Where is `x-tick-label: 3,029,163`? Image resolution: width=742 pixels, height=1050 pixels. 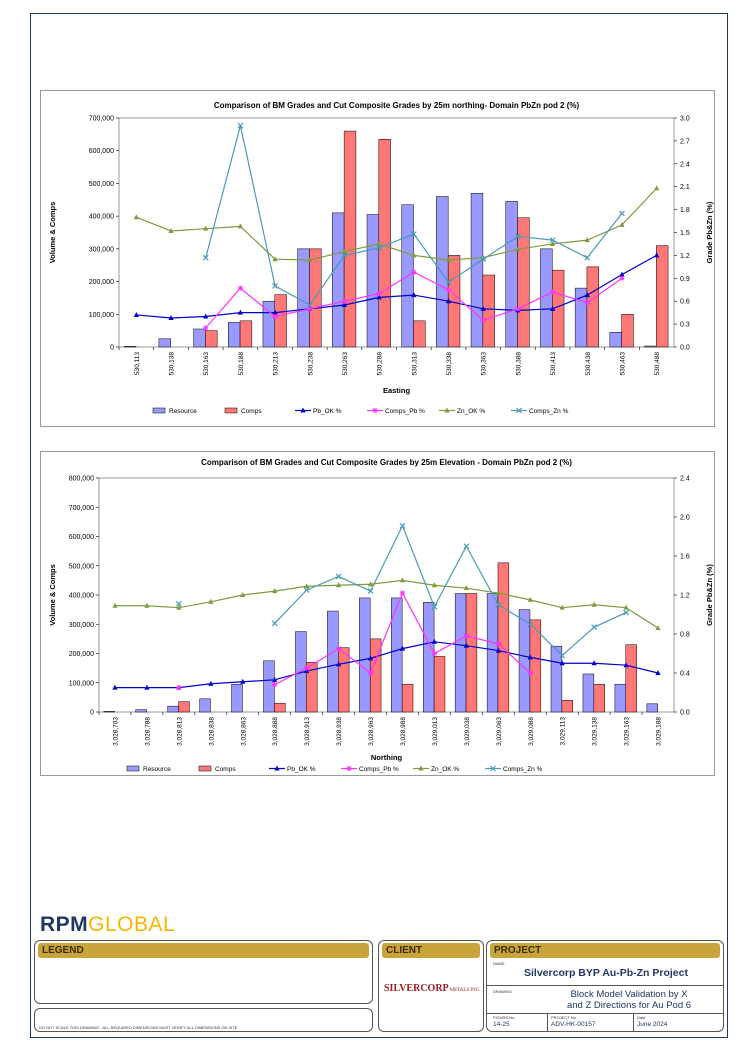 x-tick-label: 3,029,163 is located at coordinates (627, 731).